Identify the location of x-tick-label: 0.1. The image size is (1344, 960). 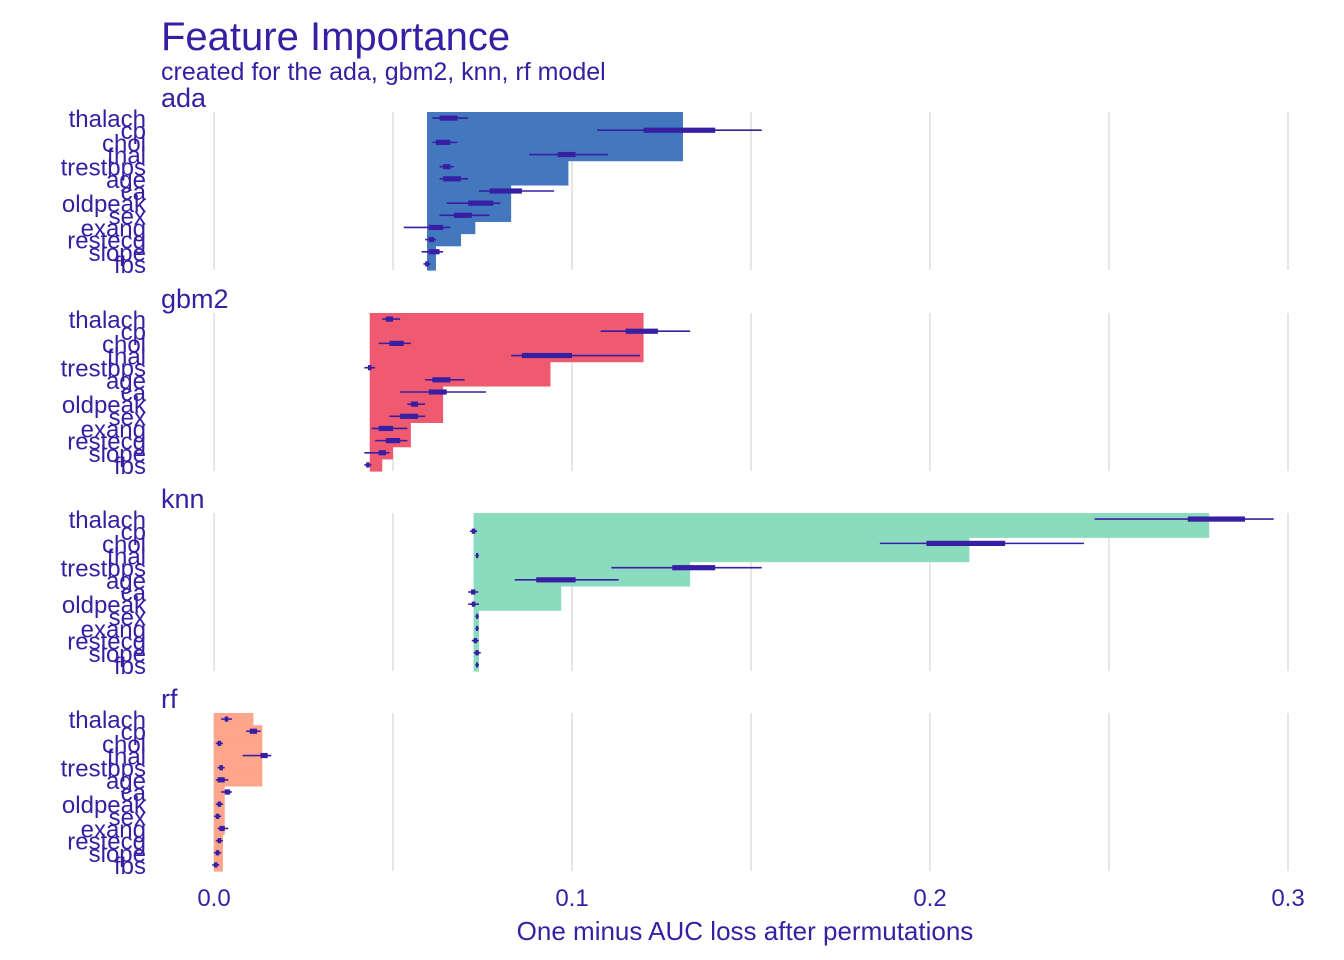
(571, 898).